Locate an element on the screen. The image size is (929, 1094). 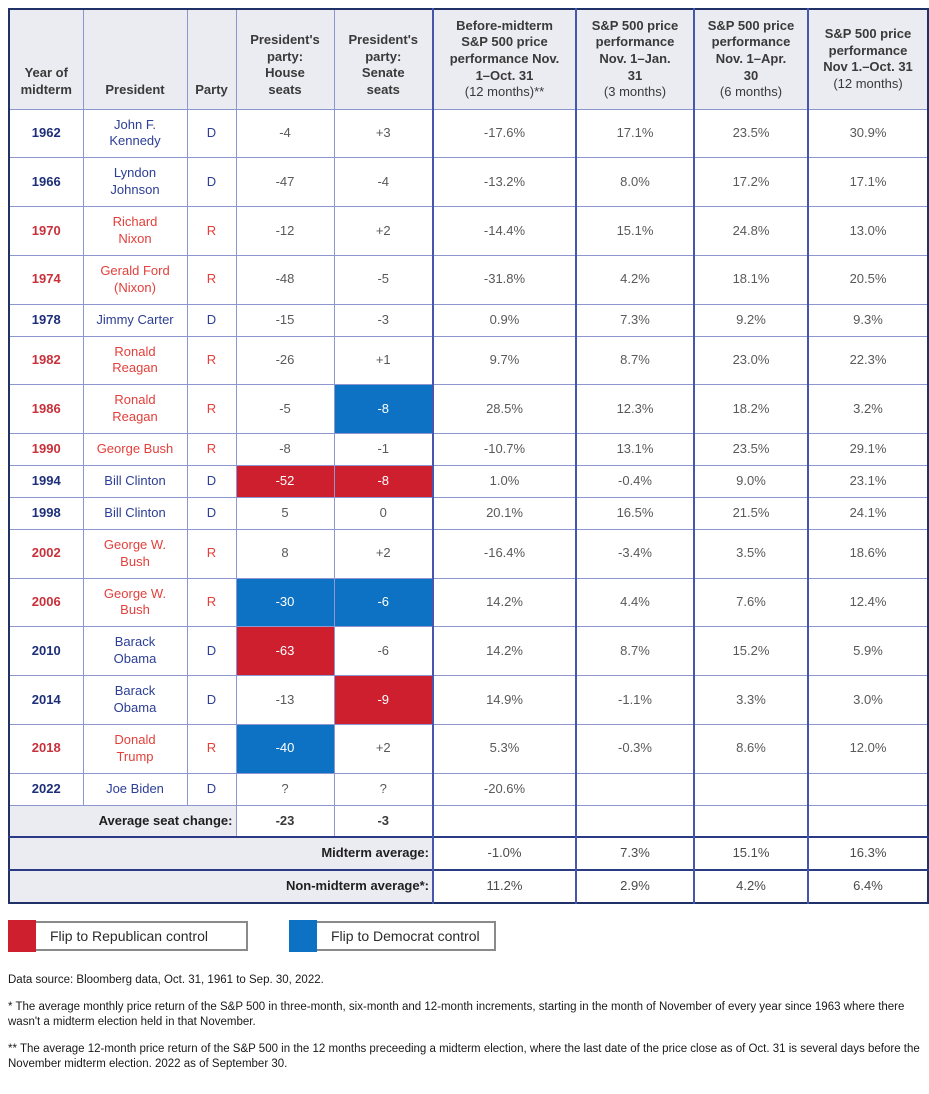
legend-item-republican-flip: Flip to Republican control is located at coordinates (128, 936).